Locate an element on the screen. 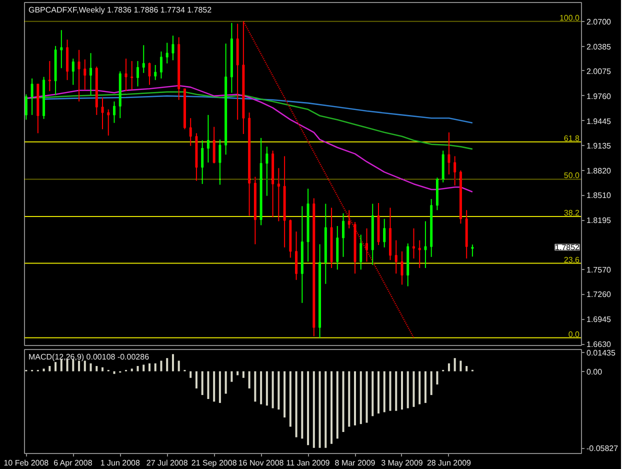 This screenshot has width=625, height=469. y-tick-label: -0.05827 is located at coordinates (602, 449).